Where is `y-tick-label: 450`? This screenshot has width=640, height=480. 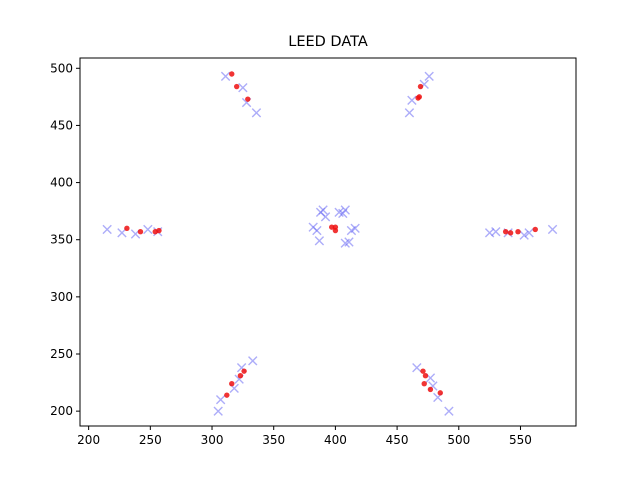 y-tick-label: 450 is located at coordinates (61, 125).